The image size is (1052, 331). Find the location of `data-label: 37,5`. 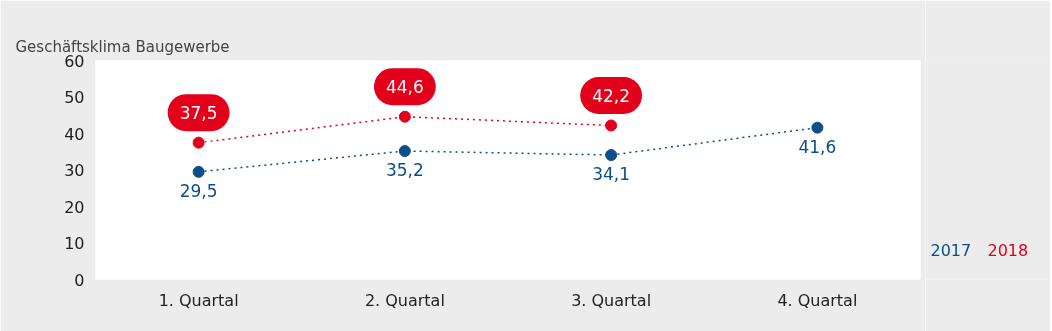

data-label: 37,5 is located at coordinates (198, 113).